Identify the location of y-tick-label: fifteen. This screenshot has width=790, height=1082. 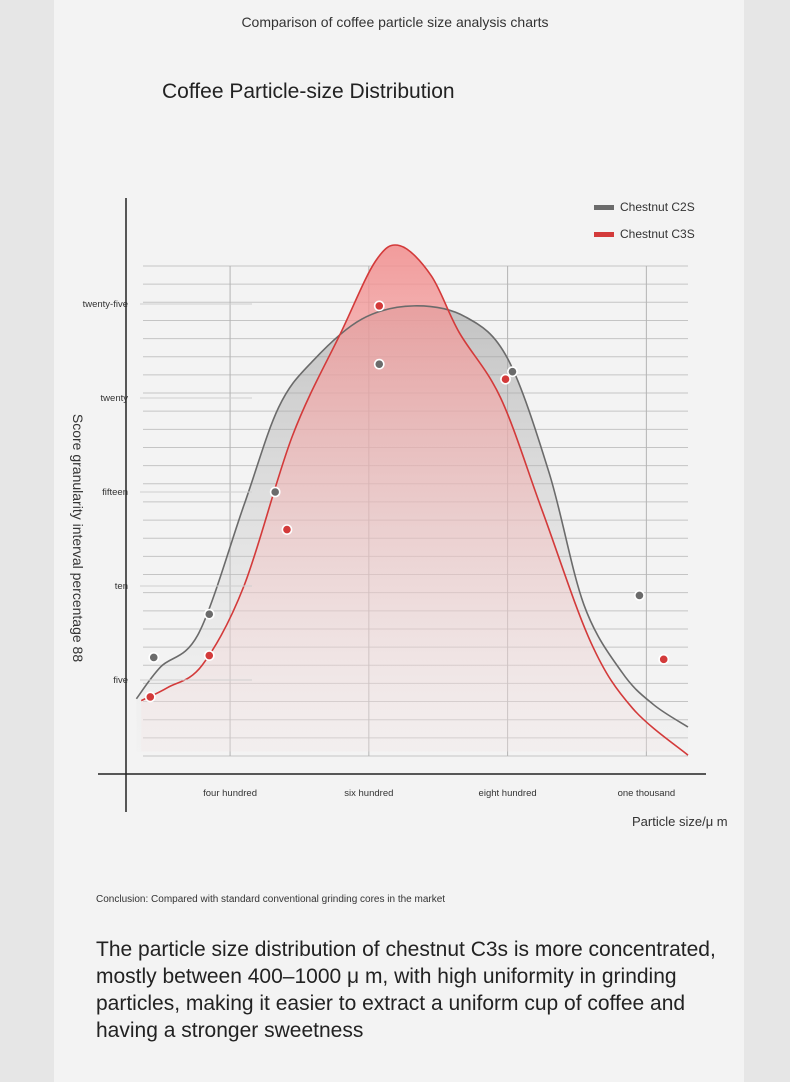
(115, 492).